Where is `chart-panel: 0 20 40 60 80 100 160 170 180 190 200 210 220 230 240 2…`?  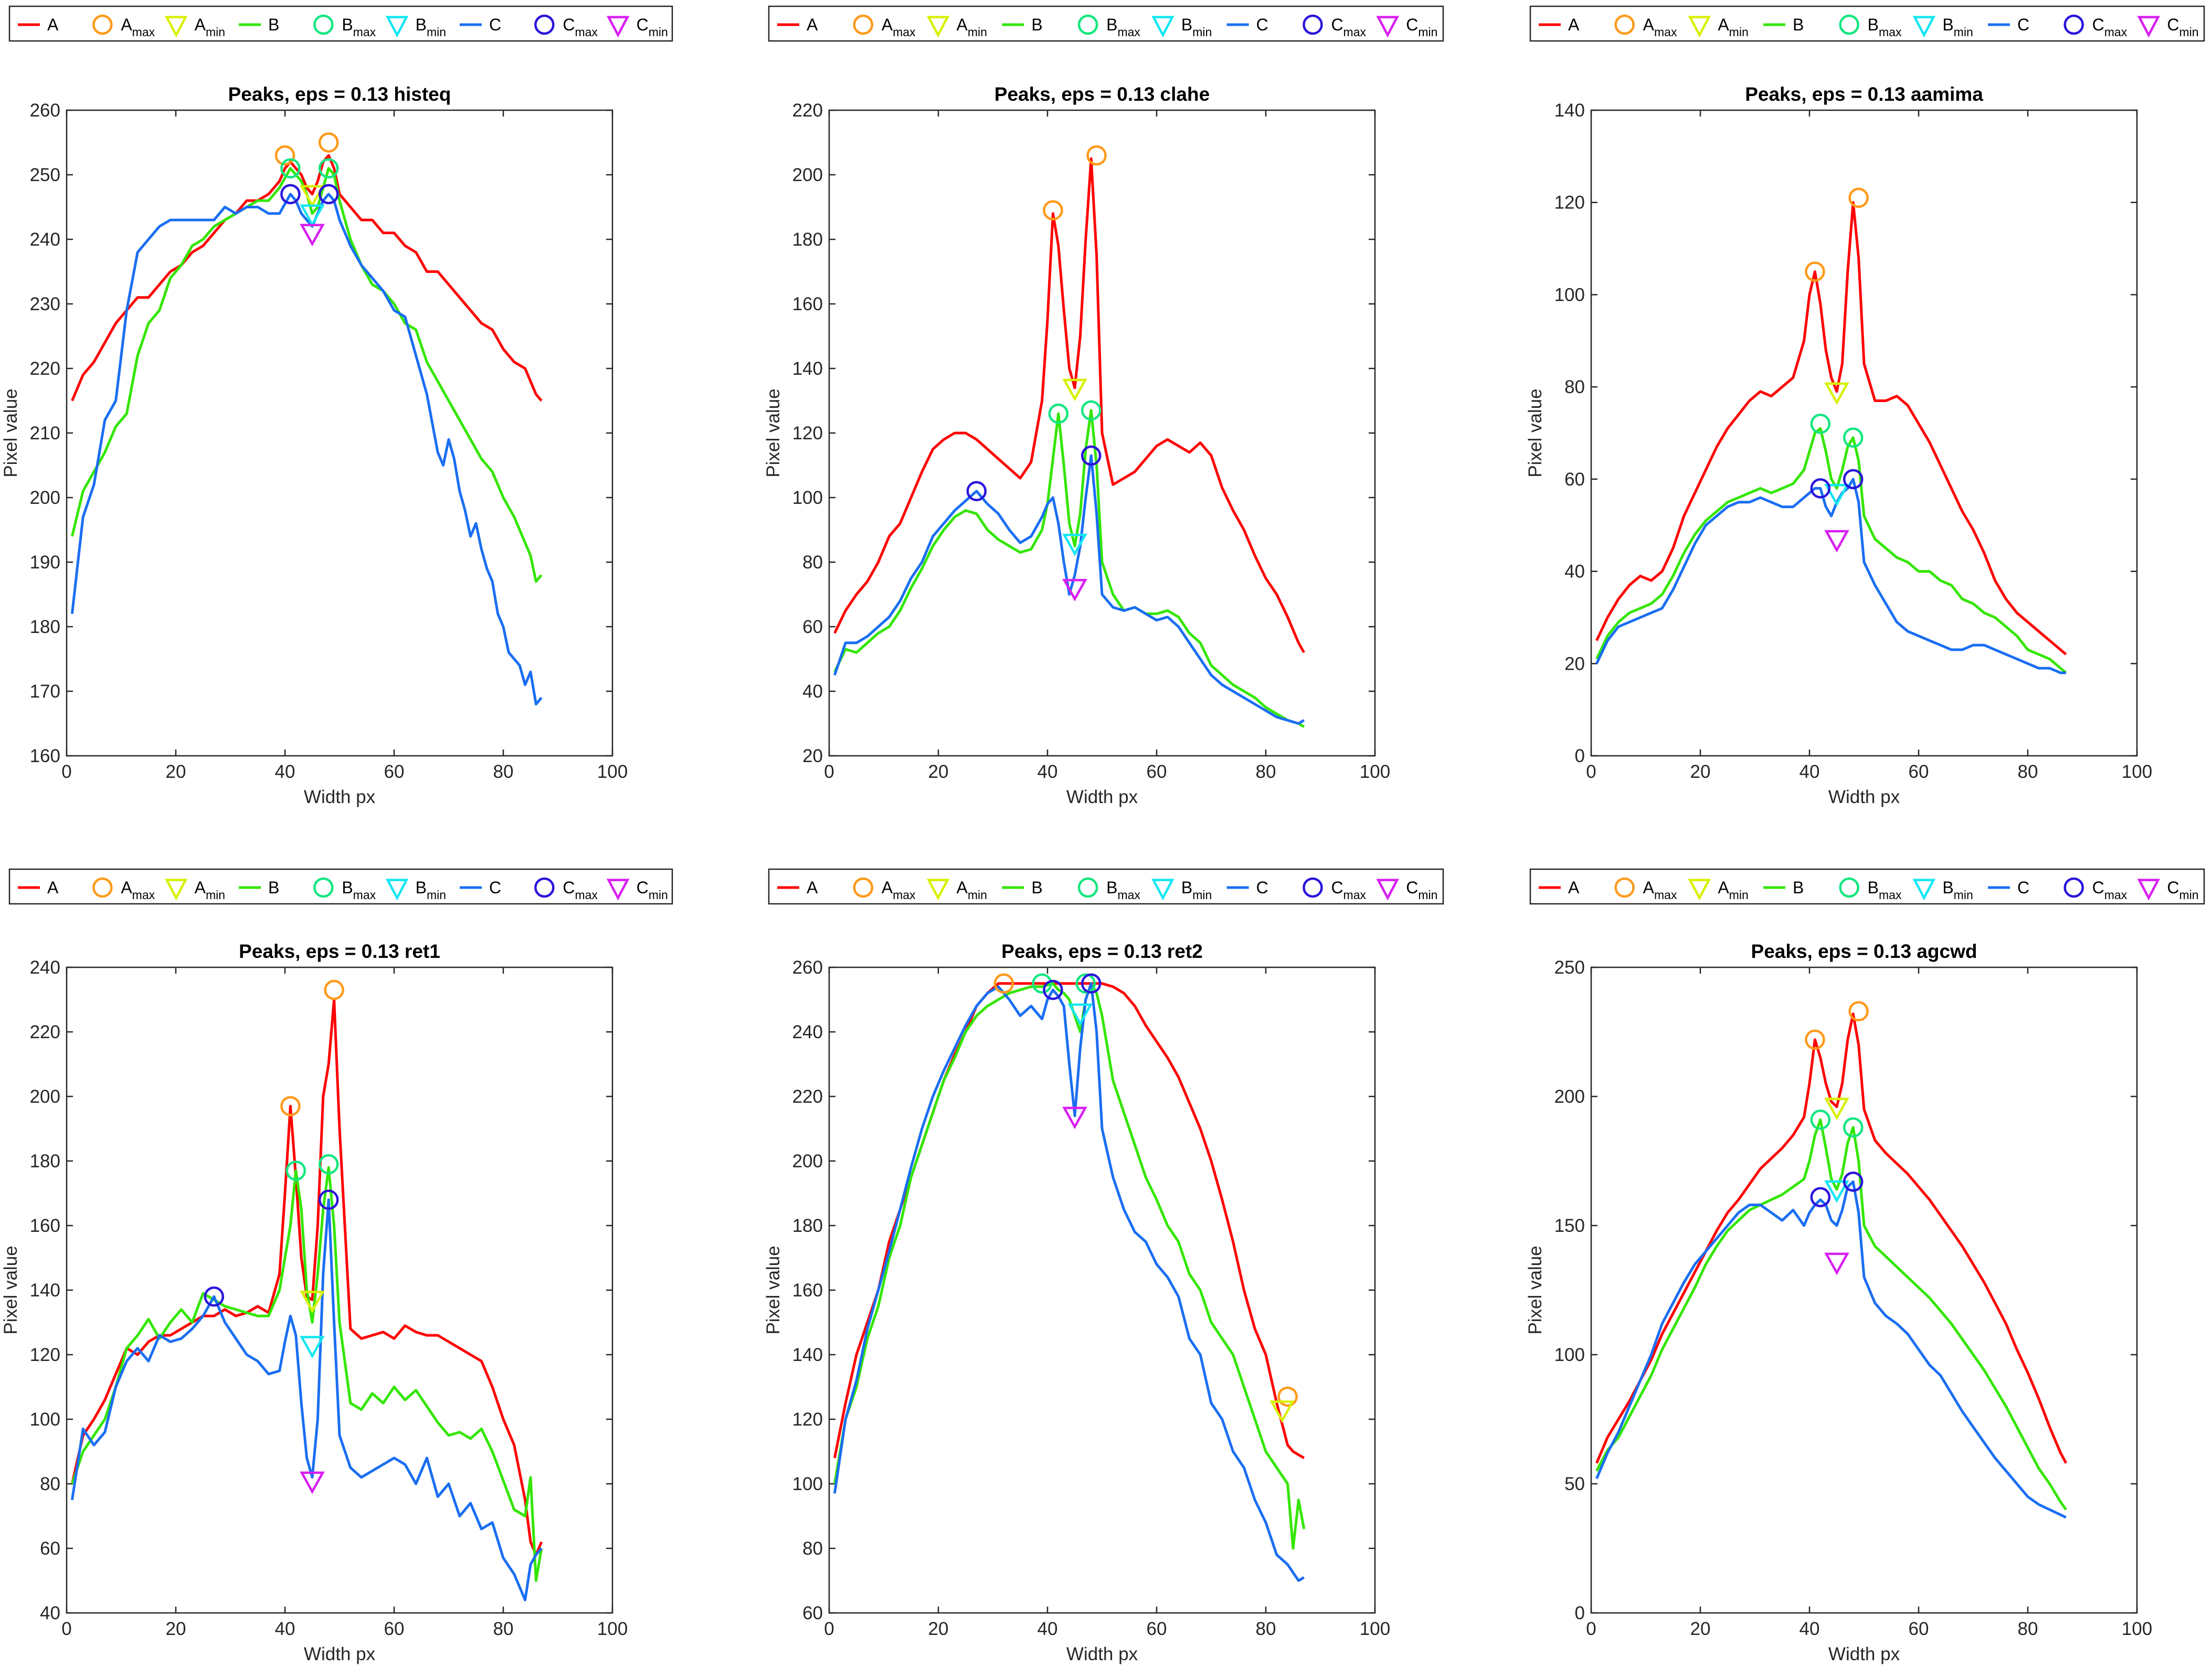 chart-panel: 0 20 40 60 80 100 160 170 180 190 200 210 220 230 240 2… is located at coordinates (315, 445).